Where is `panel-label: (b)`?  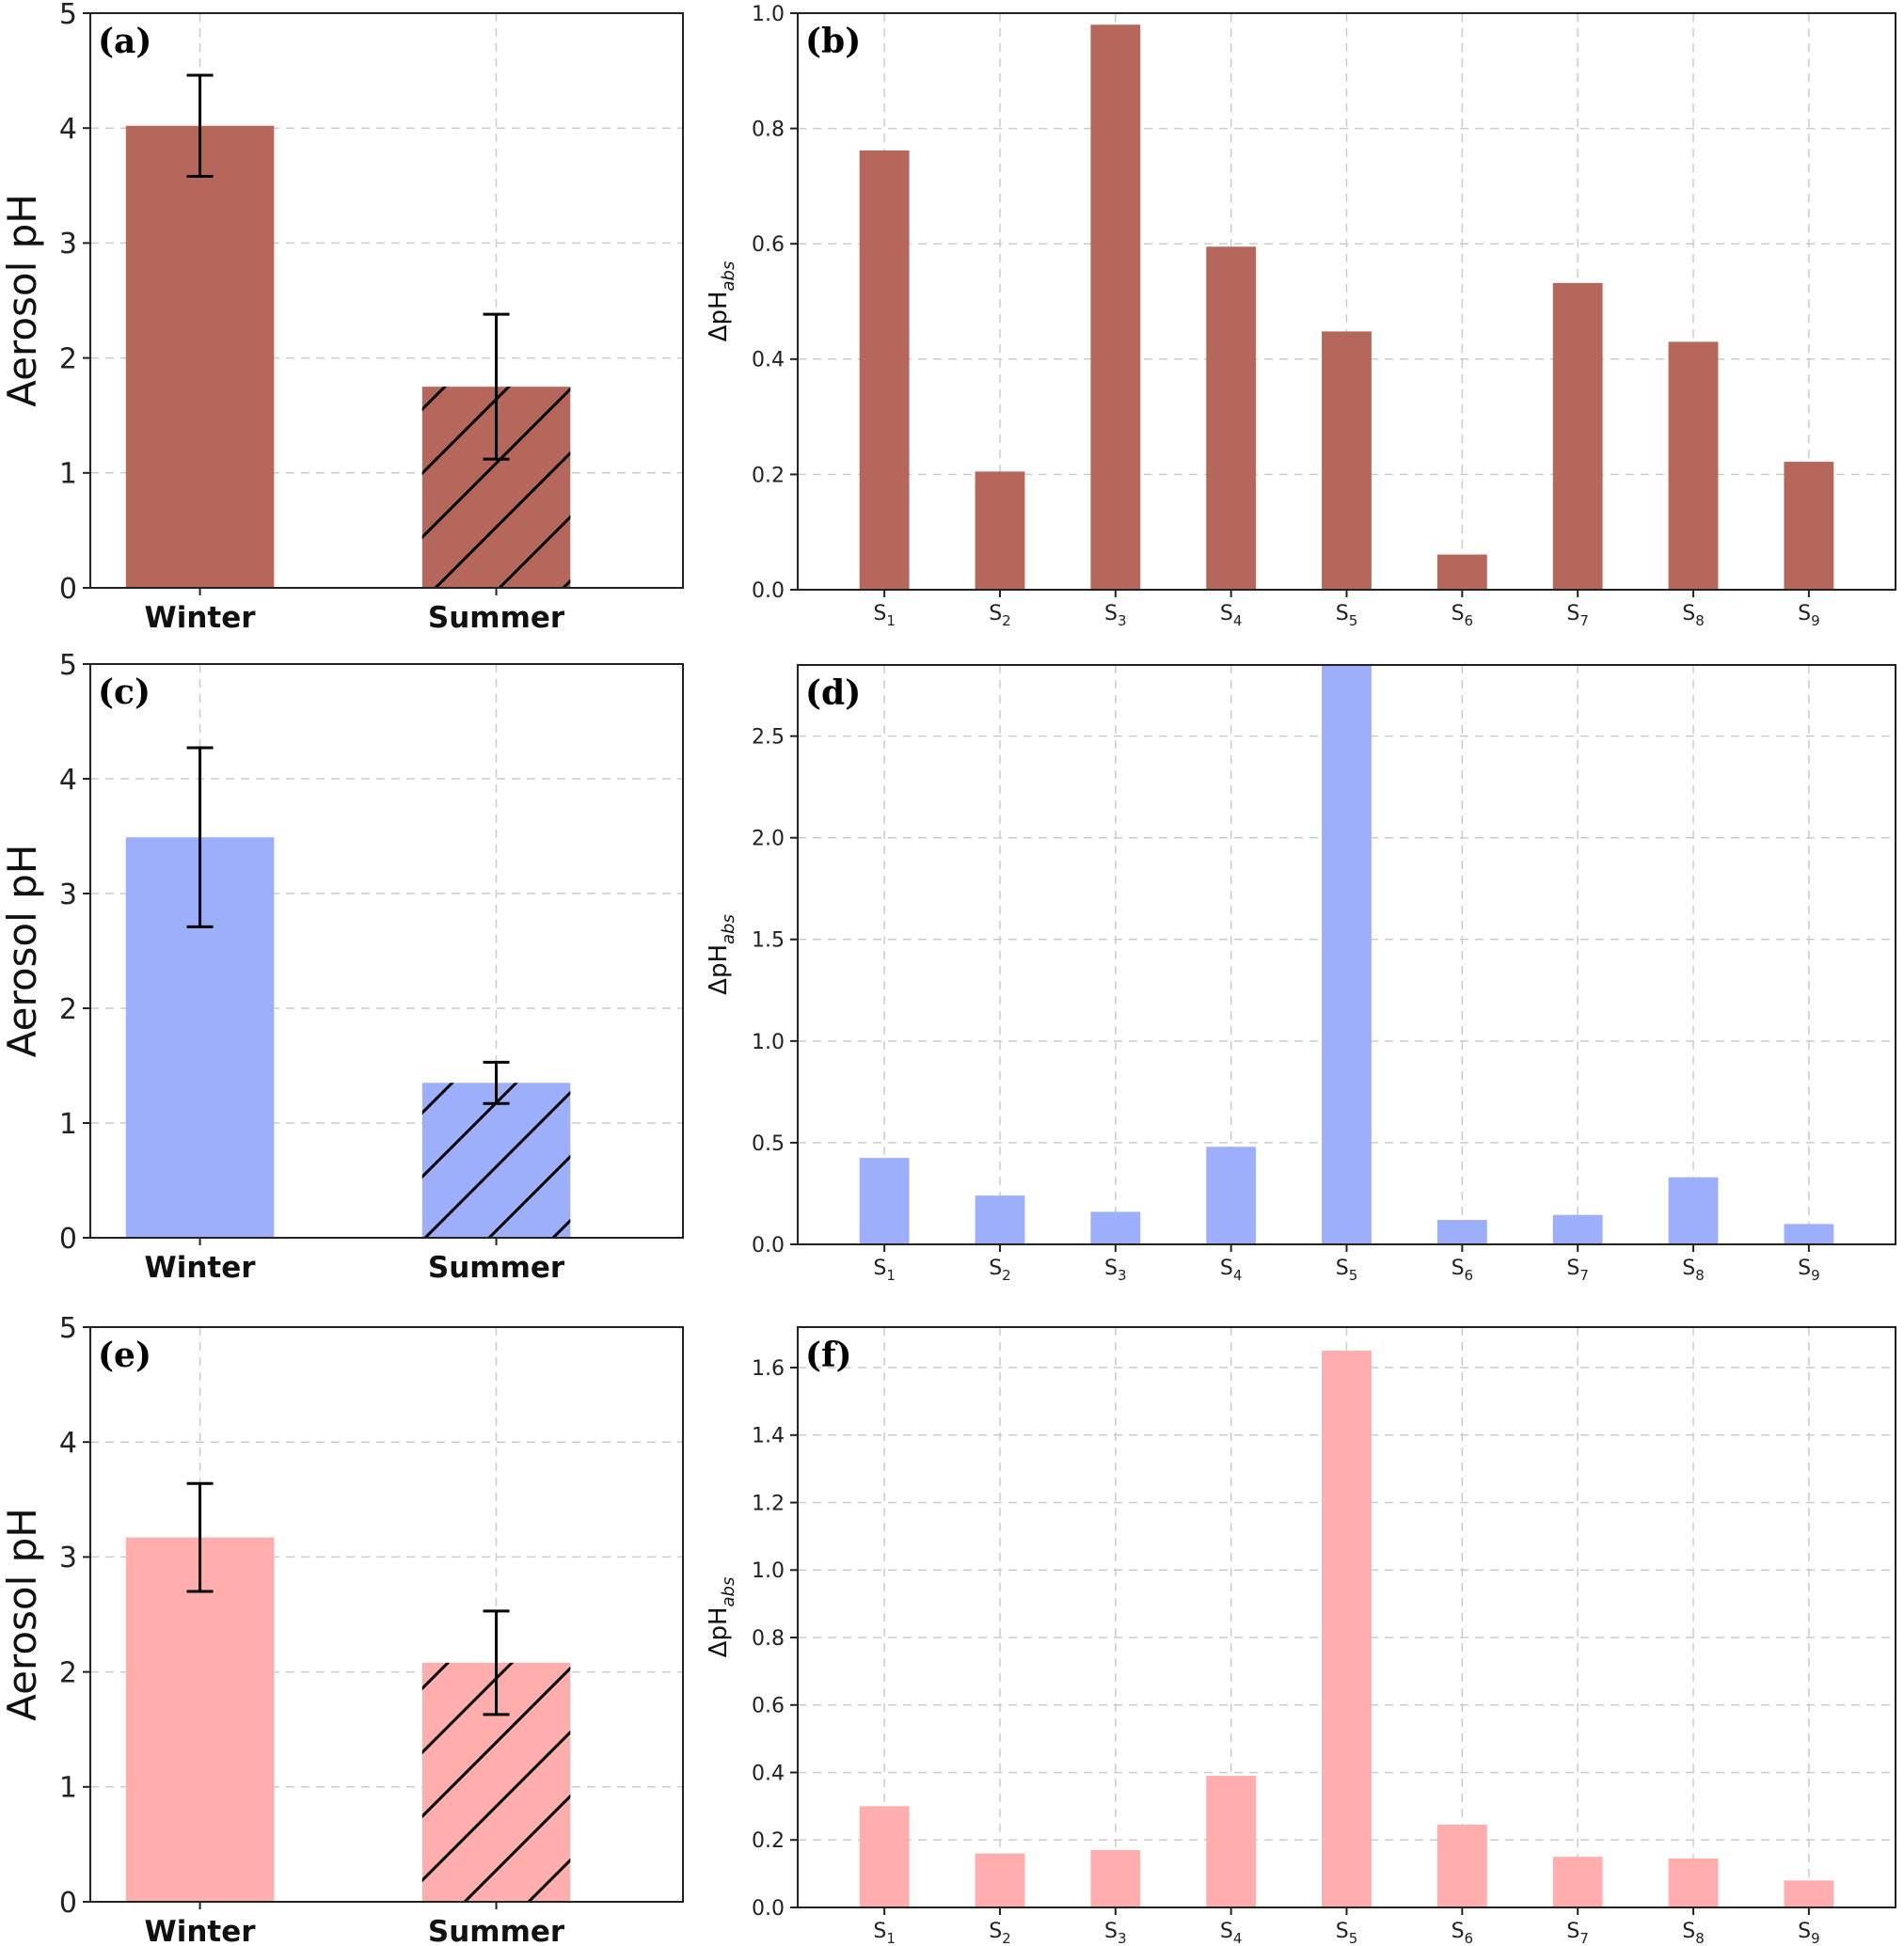
panel-label: (b) is located at coordinates (833, 41).